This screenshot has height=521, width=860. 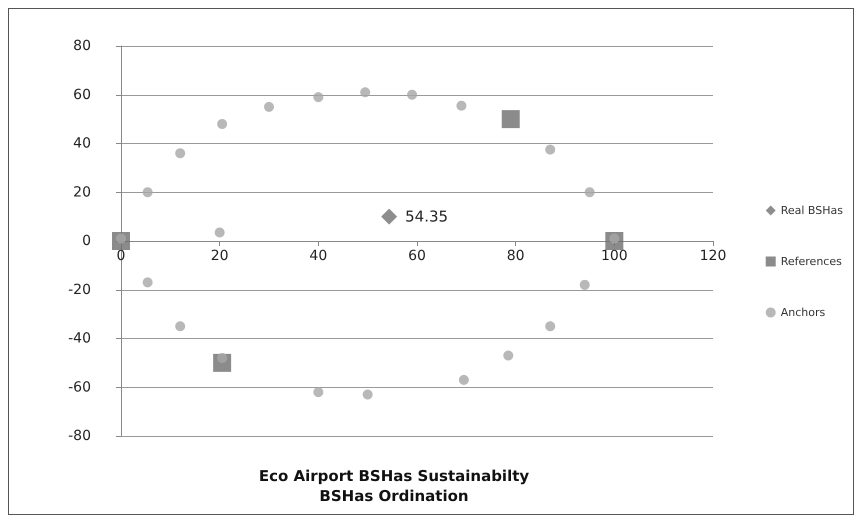 I want to click on x-tick-label: 120, so click(x=713, y=256).